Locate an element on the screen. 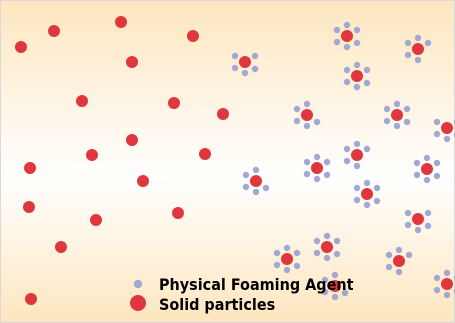  legend-foaming-agent-label: Physical Foaming Agent is located at coordinates (256, 284).